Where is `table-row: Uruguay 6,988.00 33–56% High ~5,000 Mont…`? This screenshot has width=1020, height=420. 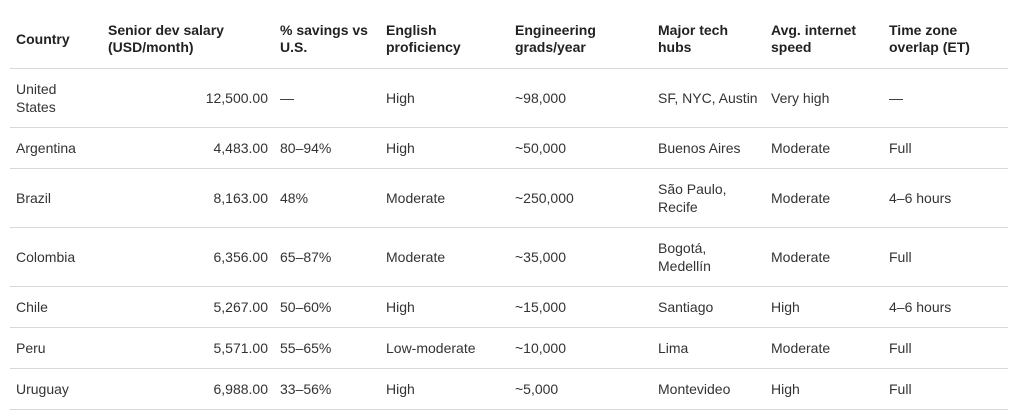 table-row: Uruguay 6,988.00 33–56% High ~5,000 Mont… is located at coordinates (509, 389).